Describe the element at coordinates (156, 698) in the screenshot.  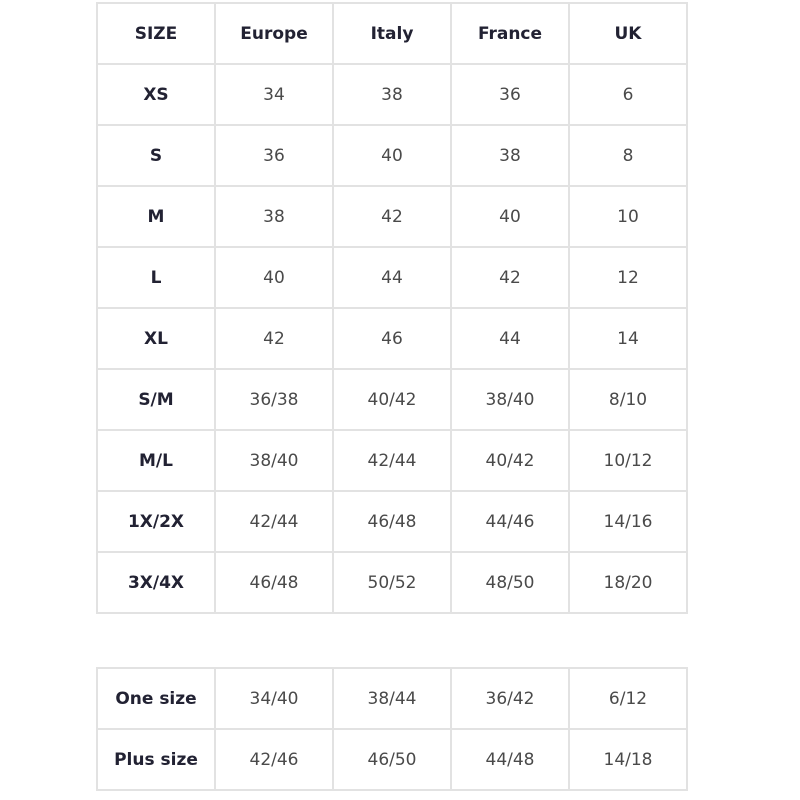
I see `size-label-cell: One size` at that location.